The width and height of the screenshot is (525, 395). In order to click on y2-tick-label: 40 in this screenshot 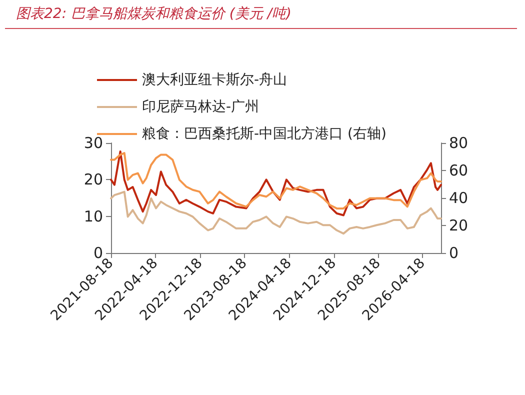, I will do `click(458, 198)`.